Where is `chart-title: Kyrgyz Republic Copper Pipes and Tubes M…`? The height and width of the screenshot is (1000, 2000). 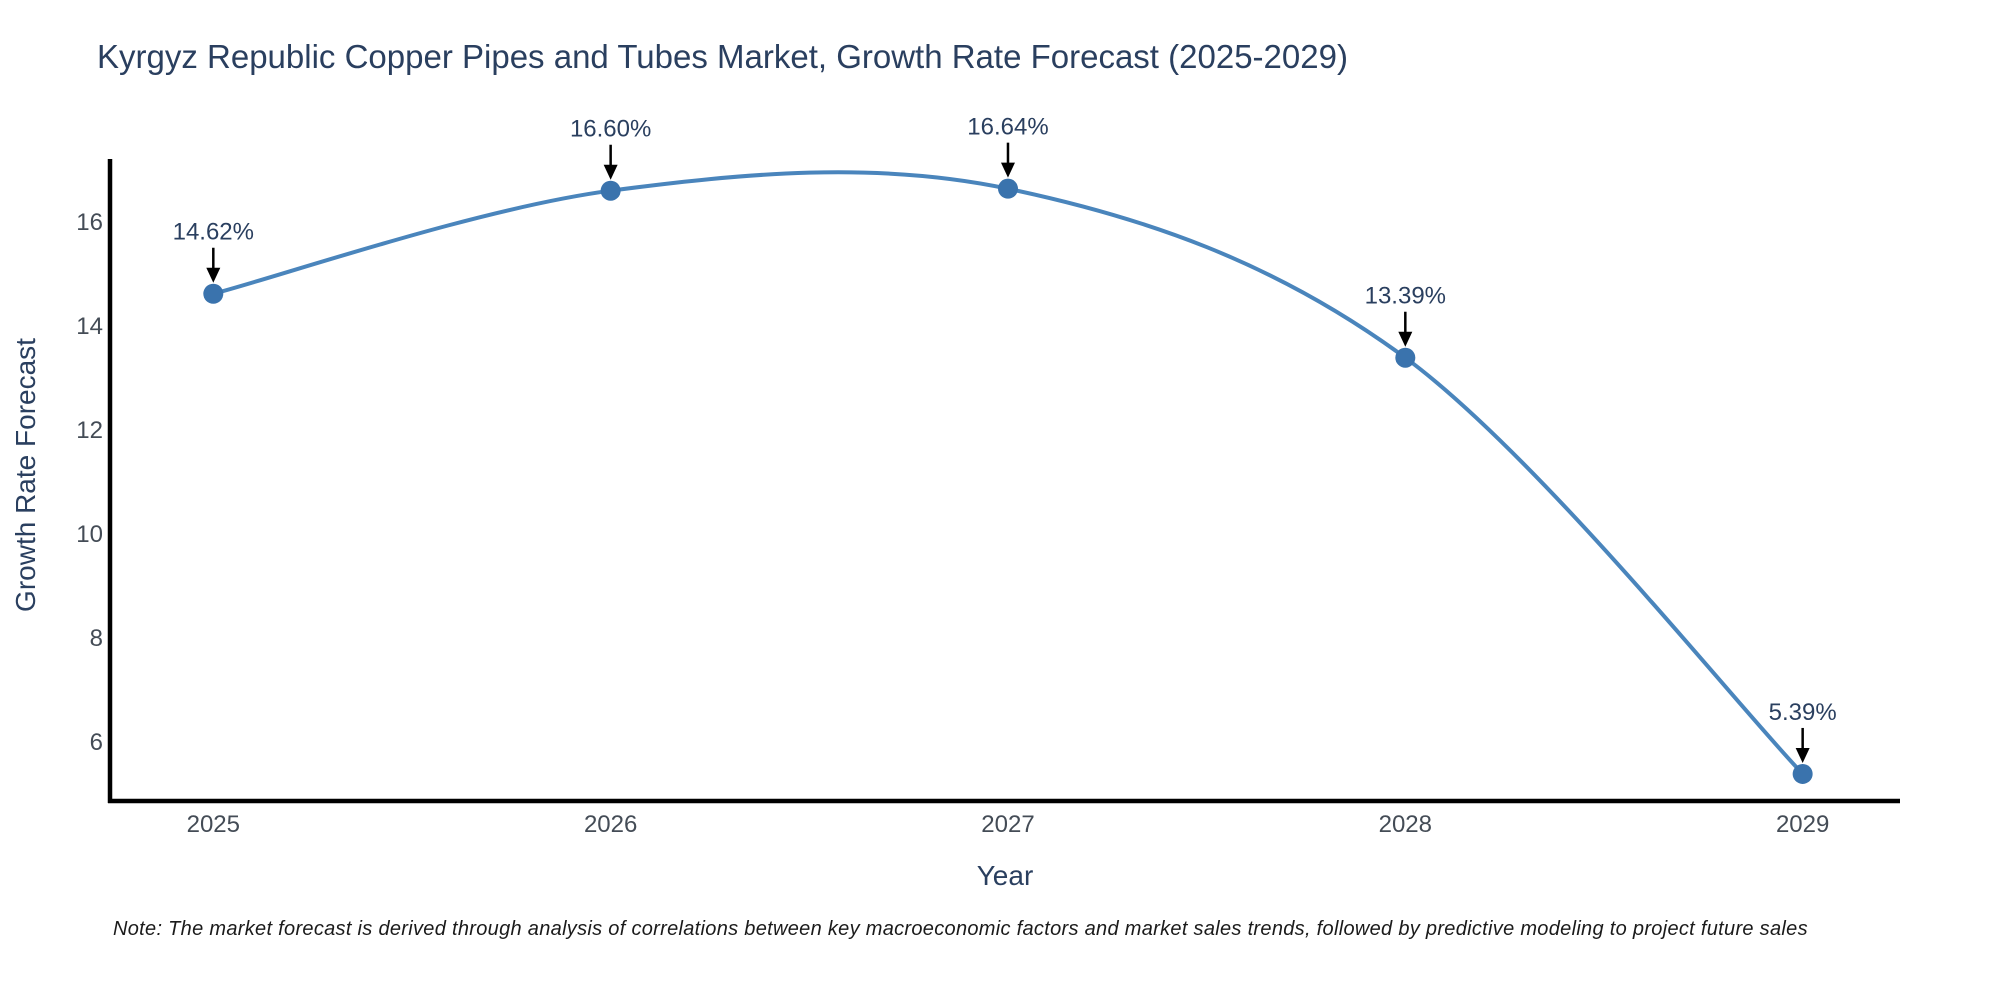
chart-title: Kyrgyz Republic Copper Pipes and Tubes M… is located at coordinates (722, 56).